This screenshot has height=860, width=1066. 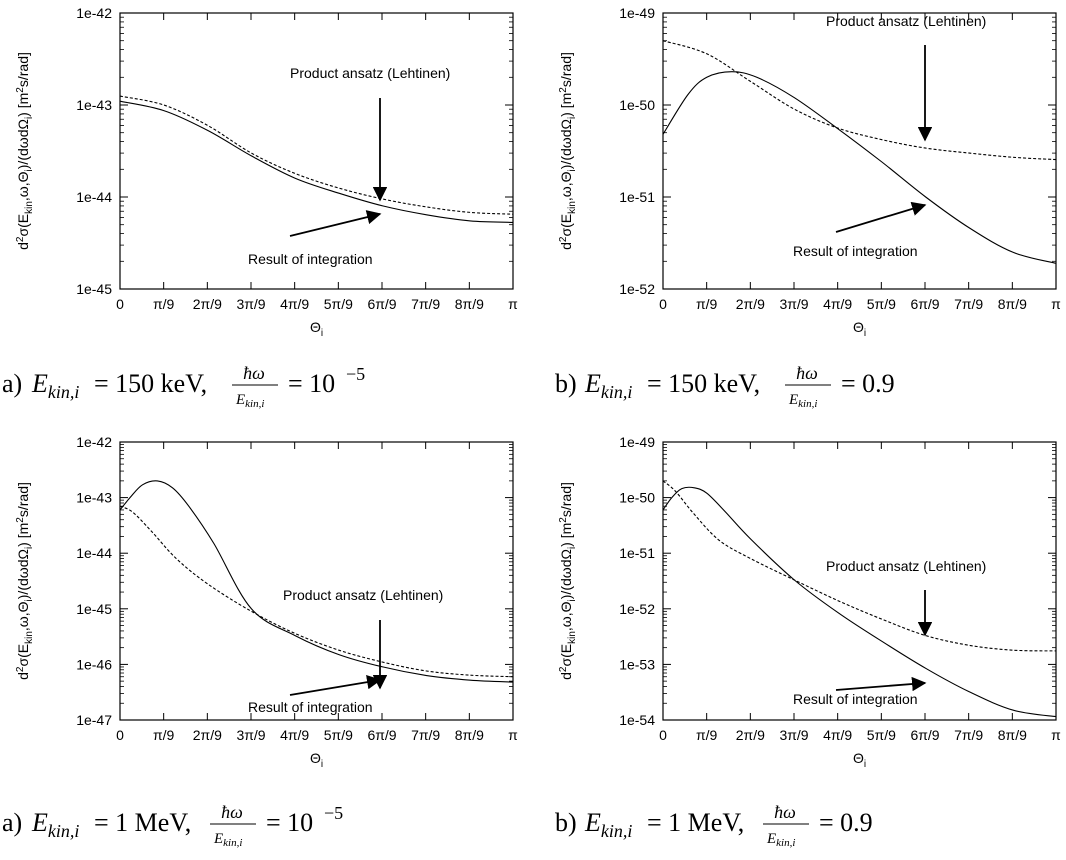 What do you see at coordinates (94, 720) in the screenshot?
I see `y-tick-label: 1e-47` at bounding box center [94, 720].